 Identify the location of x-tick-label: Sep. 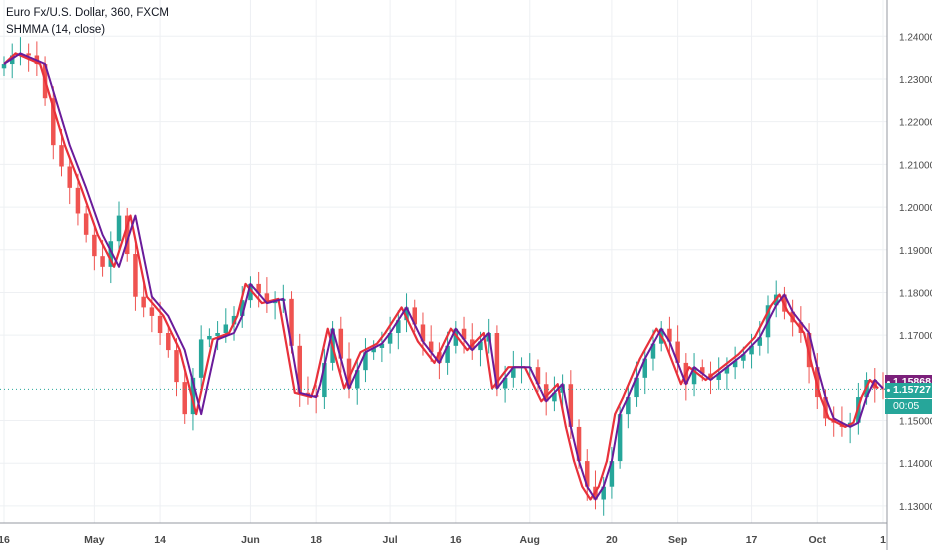
(677, 540).